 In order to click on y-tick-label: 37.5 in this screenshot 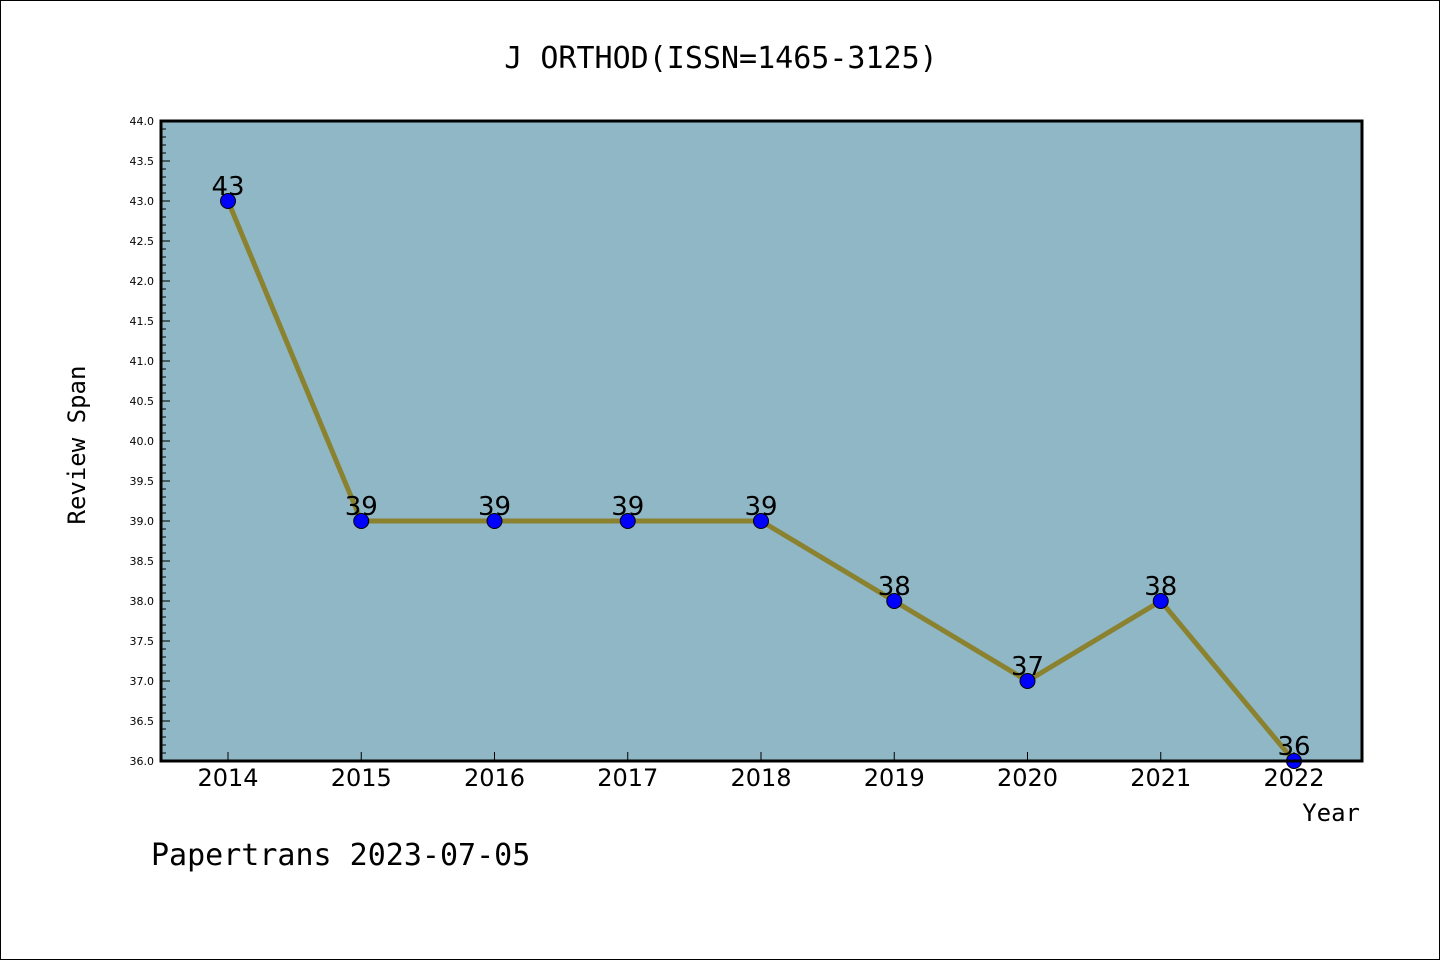, I will do `click(142, 641)`.